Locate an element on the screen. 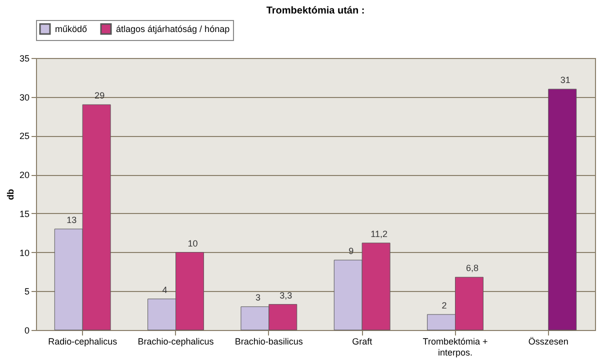 The width and height of the screenshot is (600, 362). y-tick-label: 35 is located at coordinates (24, 59).